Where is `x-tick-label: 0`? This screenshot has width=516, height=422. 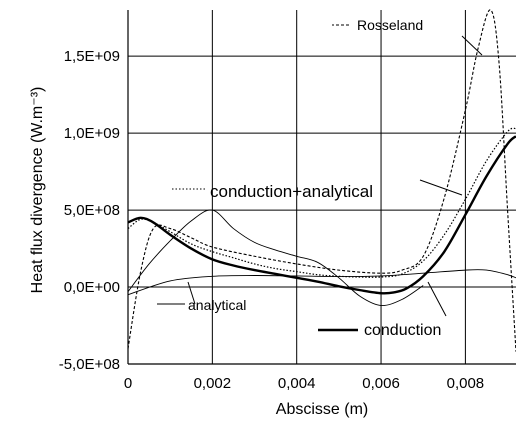 x-tick-label: 0 is located at coordinates (128, 383).